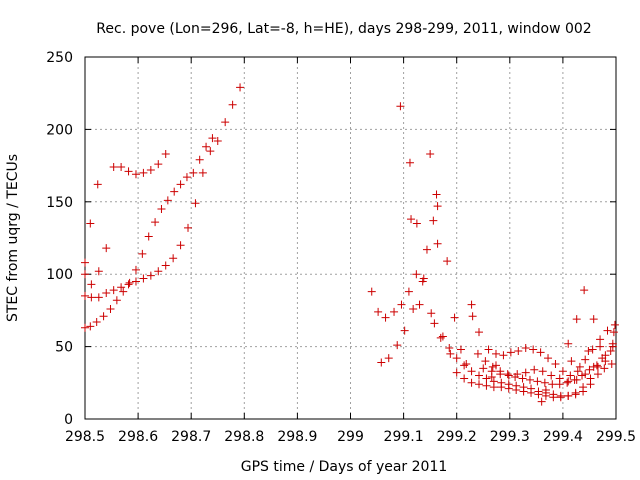 The width and height of the screenshot is (640, 480). What do you see at coordinates (92, 278) in the screenshot?
I see `series-arc-d` at bounding box center [92, 278].